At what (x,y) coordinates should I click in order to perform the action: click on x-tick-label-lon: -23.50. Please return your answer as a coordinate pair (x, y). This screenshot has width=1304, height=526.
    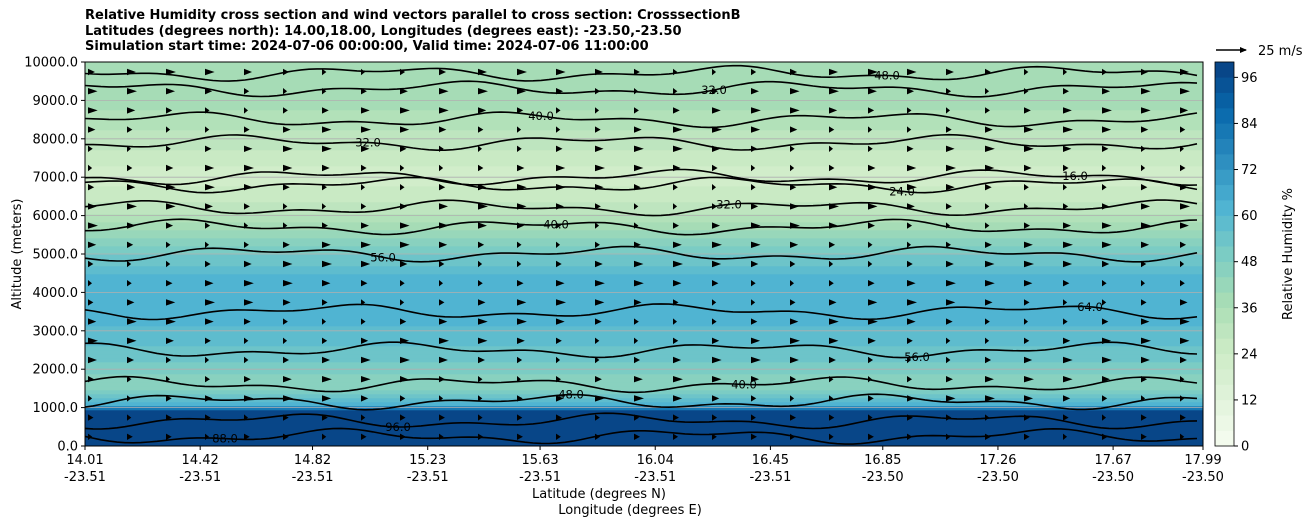
    Looking at the image, I should click on (1113, 477).